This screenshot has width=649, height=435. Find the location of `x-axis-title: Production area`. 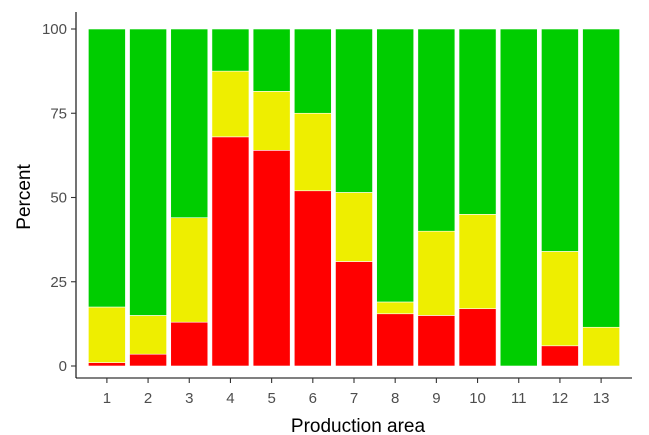

x-axis-title: Production area is located at coordinates (358, 425).